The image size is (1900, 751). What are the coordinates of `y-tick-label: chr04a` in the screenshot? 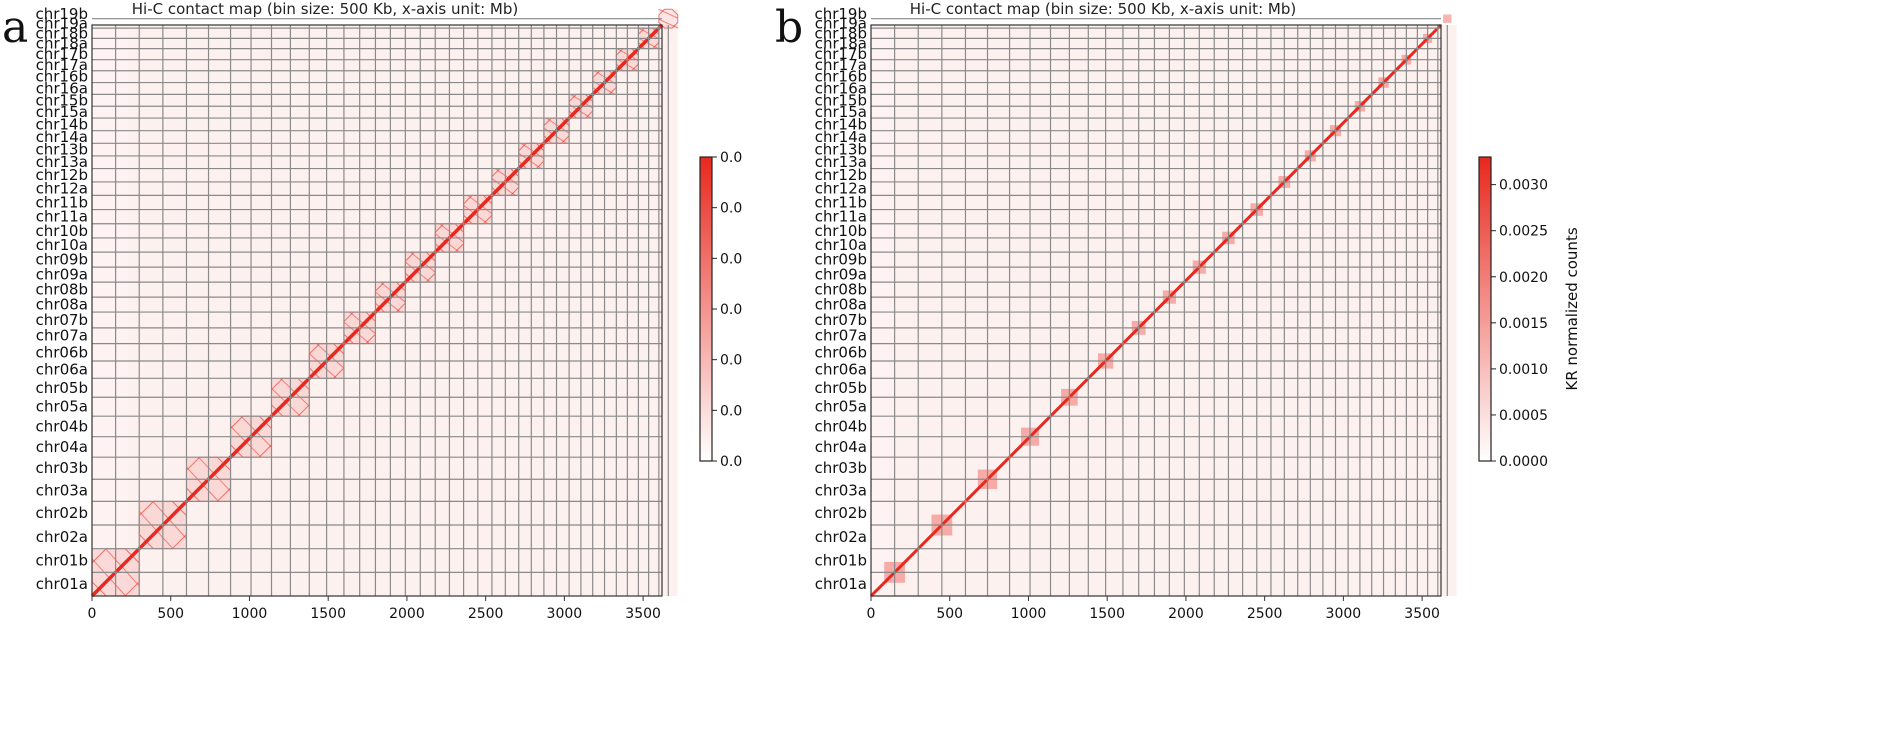 It's located at (841, 447).